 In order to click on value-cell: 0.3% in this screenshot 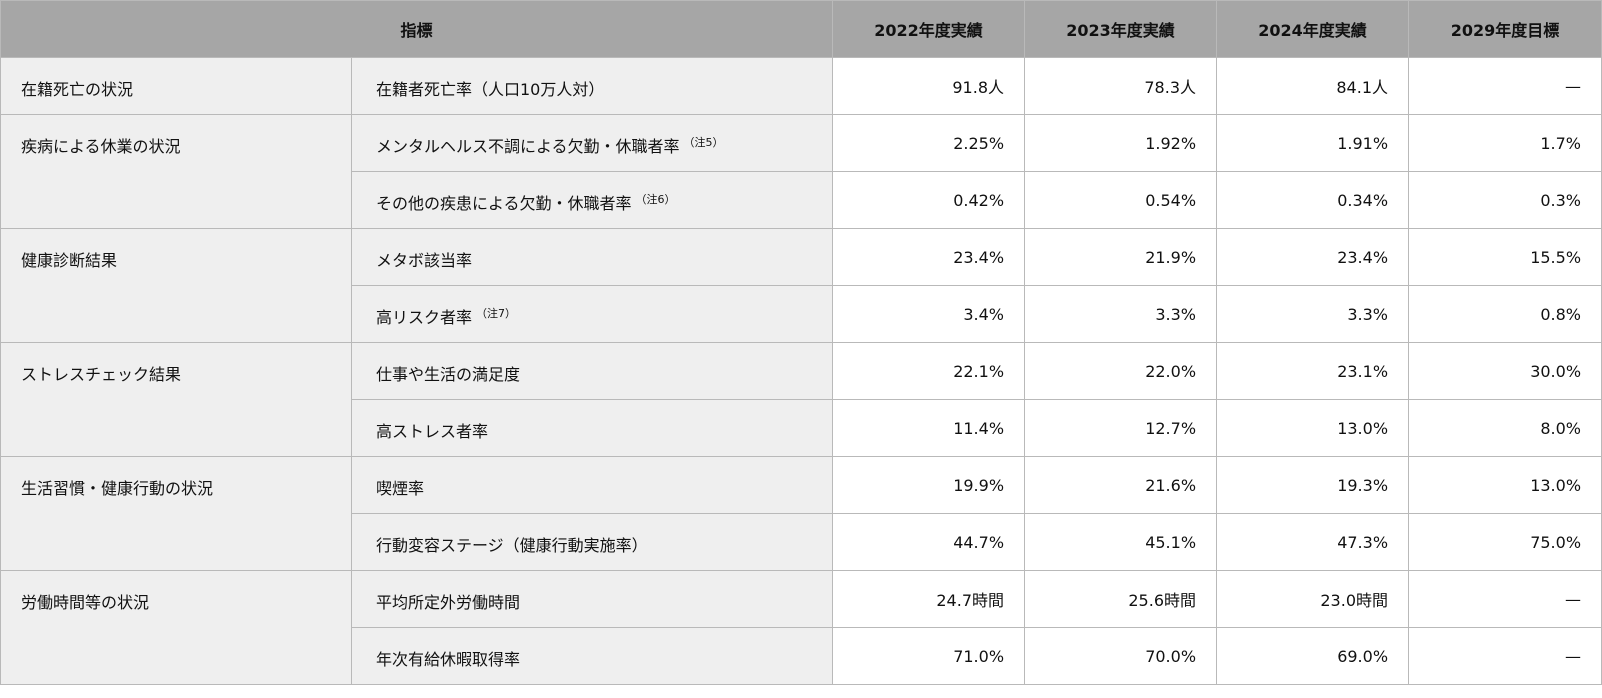, I will do `click(1505, 200)`.